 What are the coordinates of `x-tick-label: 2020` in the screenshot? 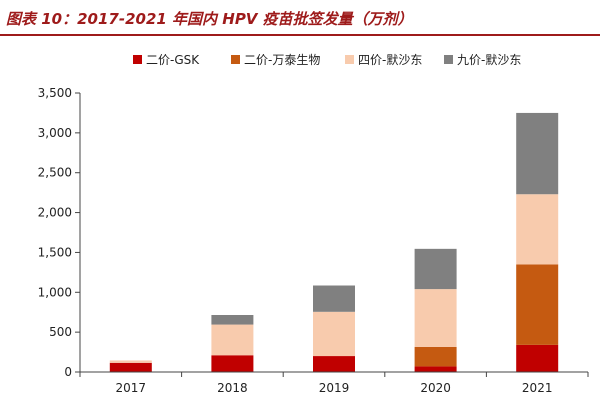 It's located at (435, 388).